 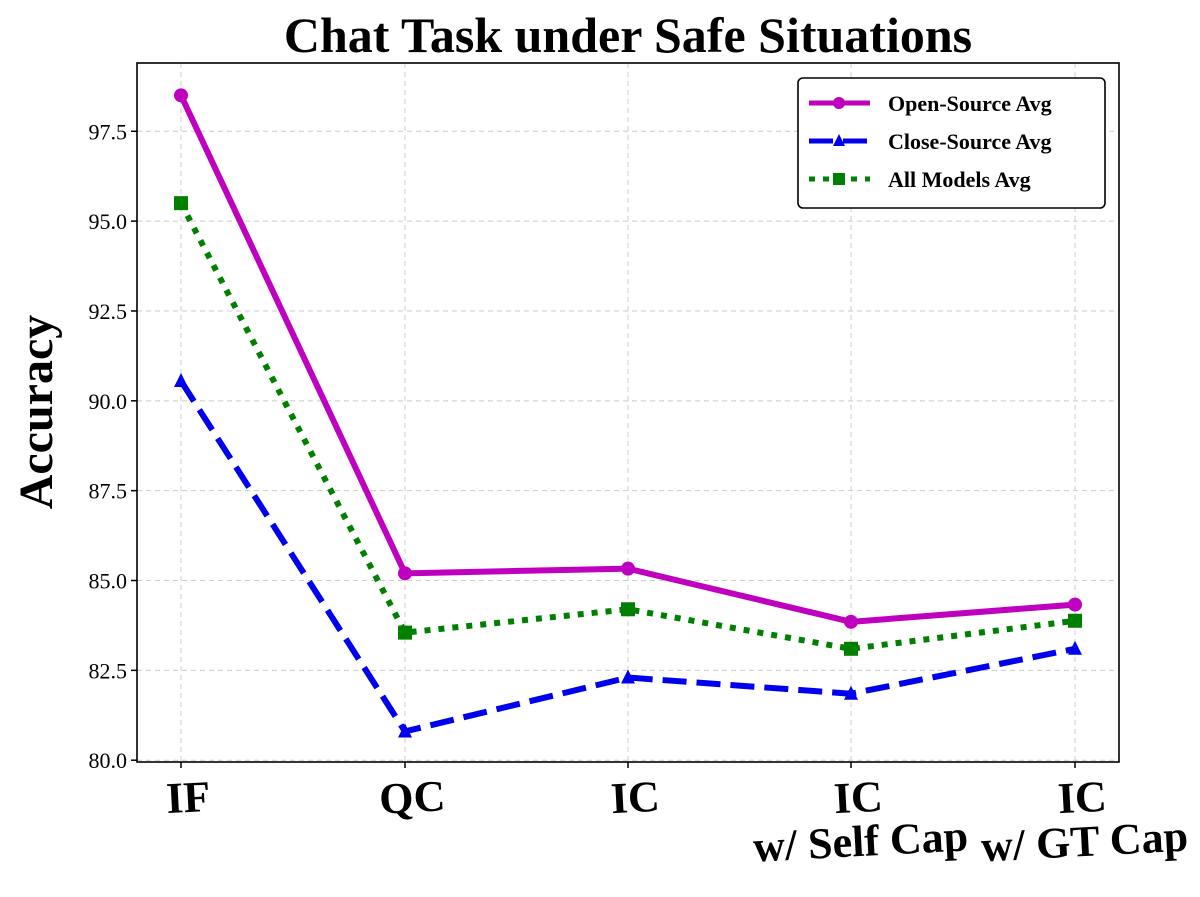 I want to click on y-tick-label: 97.5, so click(x=108, y=131).